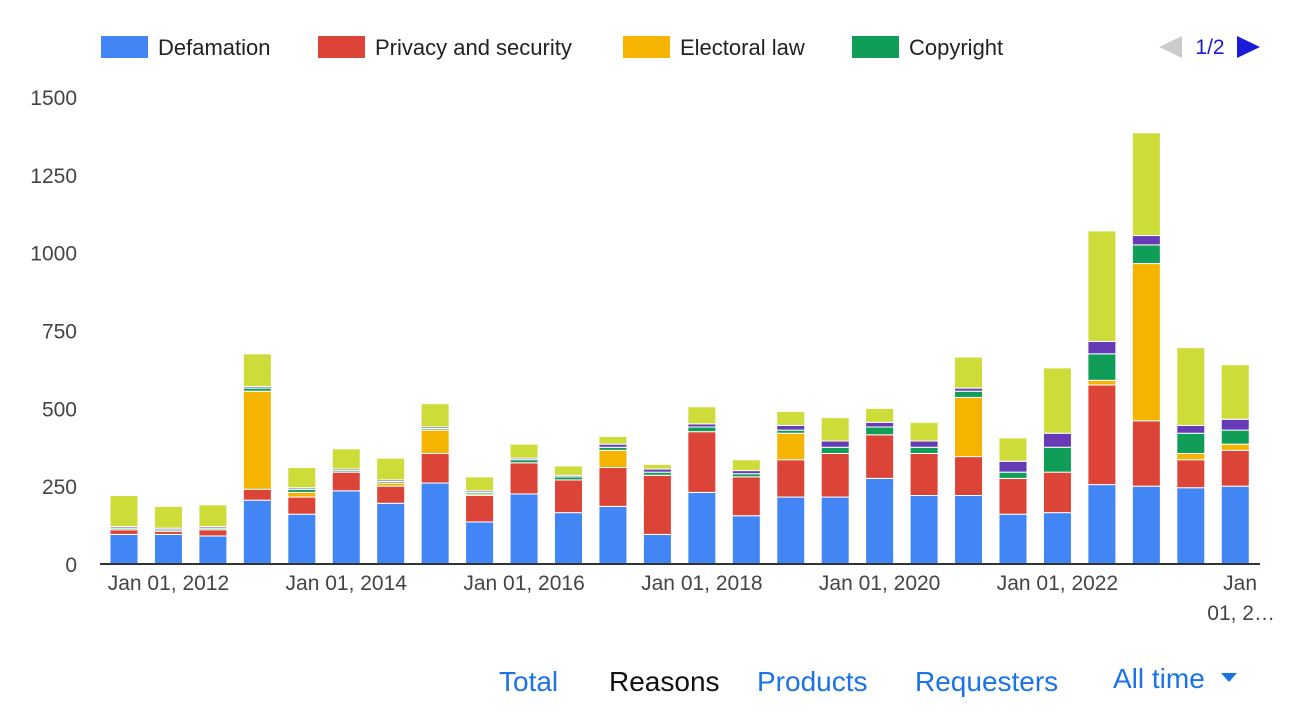 This screenshot has height=725, width=1292. Describe the element at coordinates (1248, 47) in the screenshot. I see `legend-next-page-icon` at that location.